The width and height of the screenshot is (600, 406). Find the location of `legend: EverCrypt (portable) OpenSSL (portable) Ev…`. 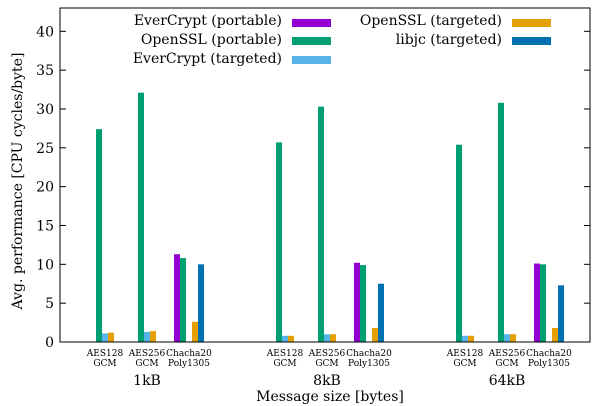

legend: EverCrypt (portable) OpenSSL (portable) Ev… is located at coordinates (342, 40).